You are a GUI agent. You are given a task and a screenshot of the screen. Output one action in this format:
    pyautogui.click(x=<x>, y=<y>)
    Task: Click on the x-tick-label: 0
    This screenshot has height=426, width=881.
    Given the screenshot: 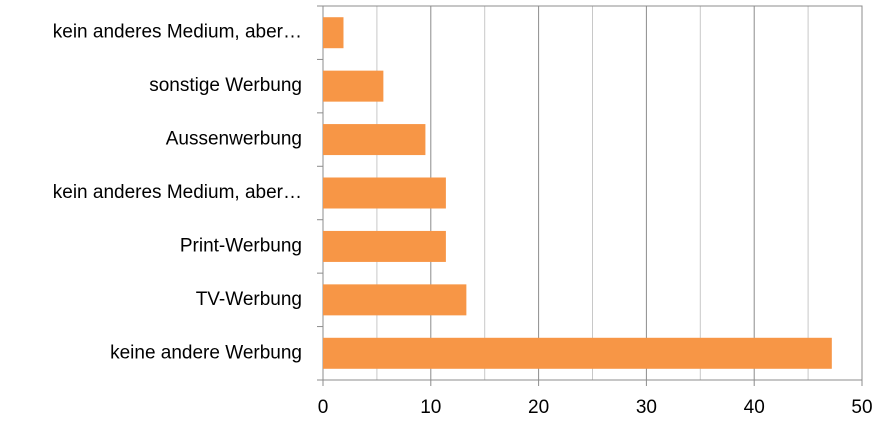 What is the action you would take?
    pyautogui.click(x=323, y=407)
    